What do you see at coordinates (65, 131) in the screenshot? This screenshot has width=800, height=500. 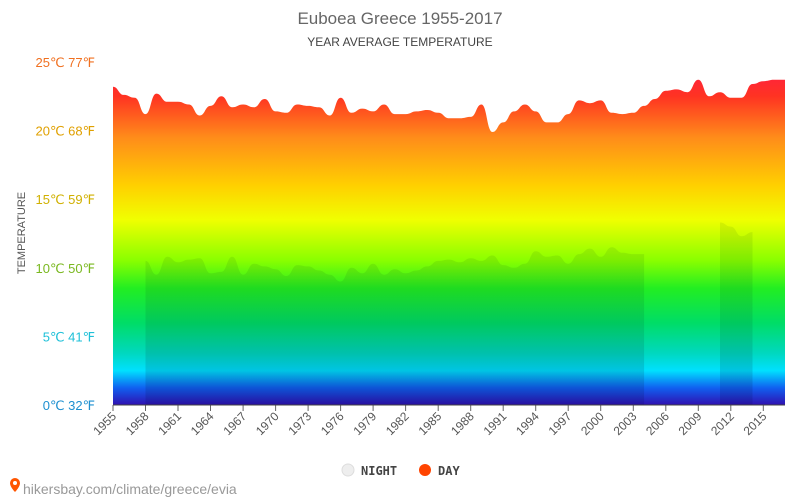 I see `y-tick-label: 20℃ 68℉` at bounding box center [65, 131].